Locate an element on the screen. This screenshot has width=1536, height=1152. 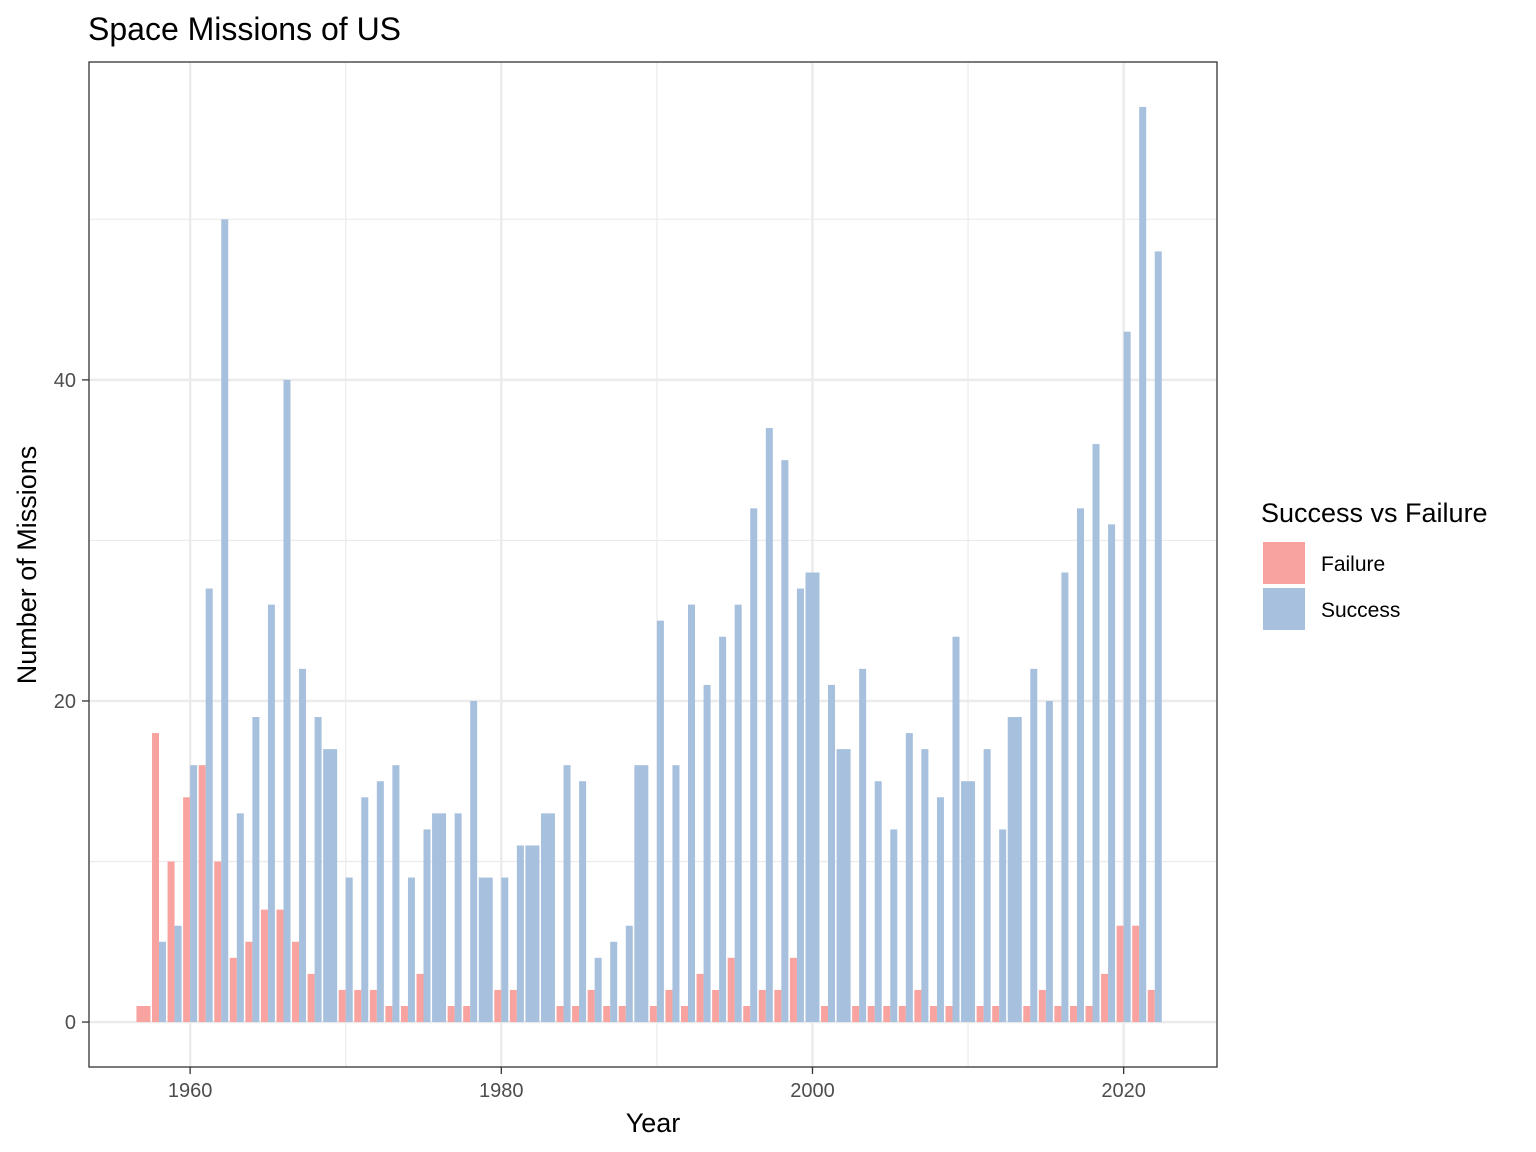
bar-success-1990 is located at coordinates (660, 821).